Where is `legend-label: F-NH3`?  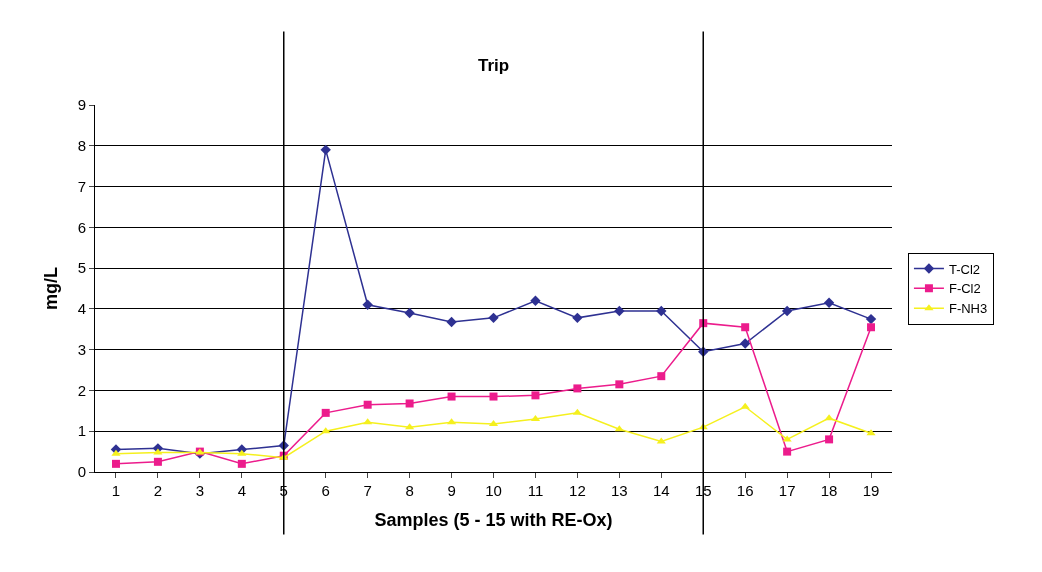 legend-label: F-NH3 is located at coordinates (968, 309).